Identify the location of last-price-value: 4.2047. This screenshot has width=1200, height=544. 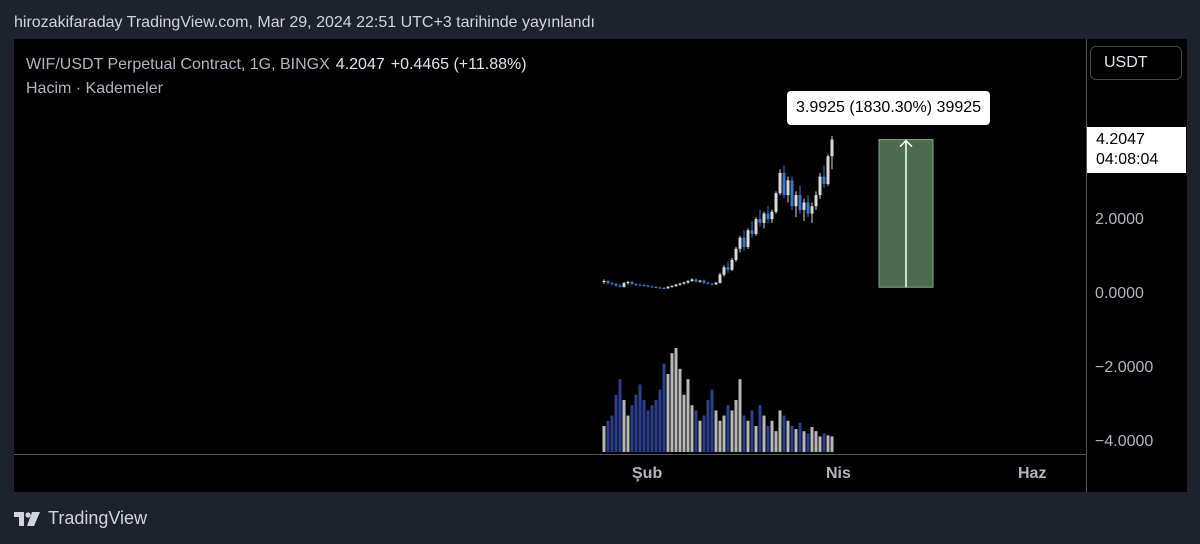
(360, 64).